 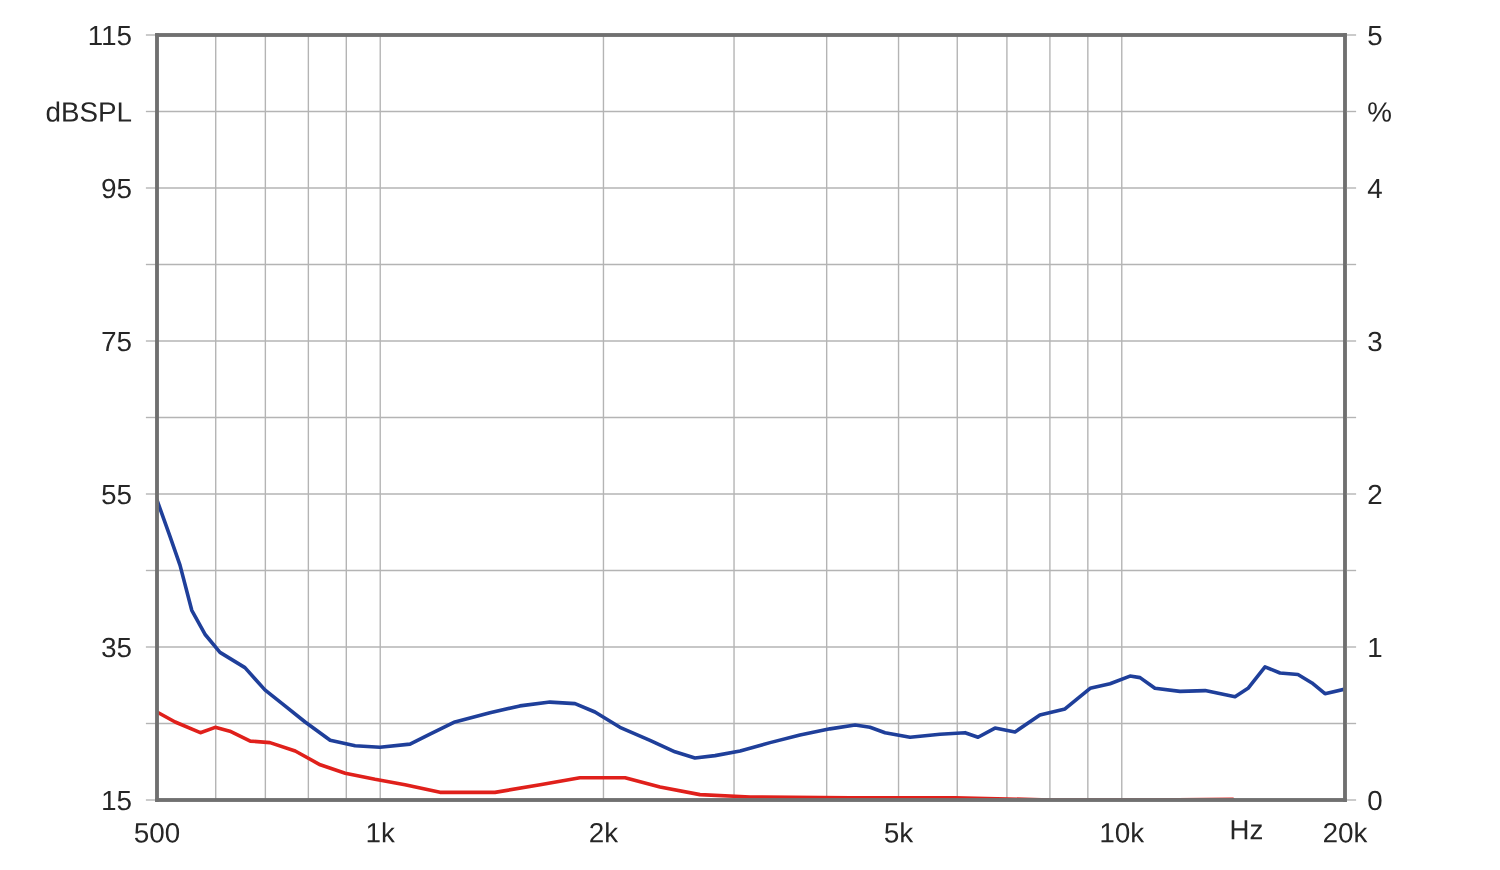 I want to click on y2-tick-label: 2, so click(x=1375, y=494).